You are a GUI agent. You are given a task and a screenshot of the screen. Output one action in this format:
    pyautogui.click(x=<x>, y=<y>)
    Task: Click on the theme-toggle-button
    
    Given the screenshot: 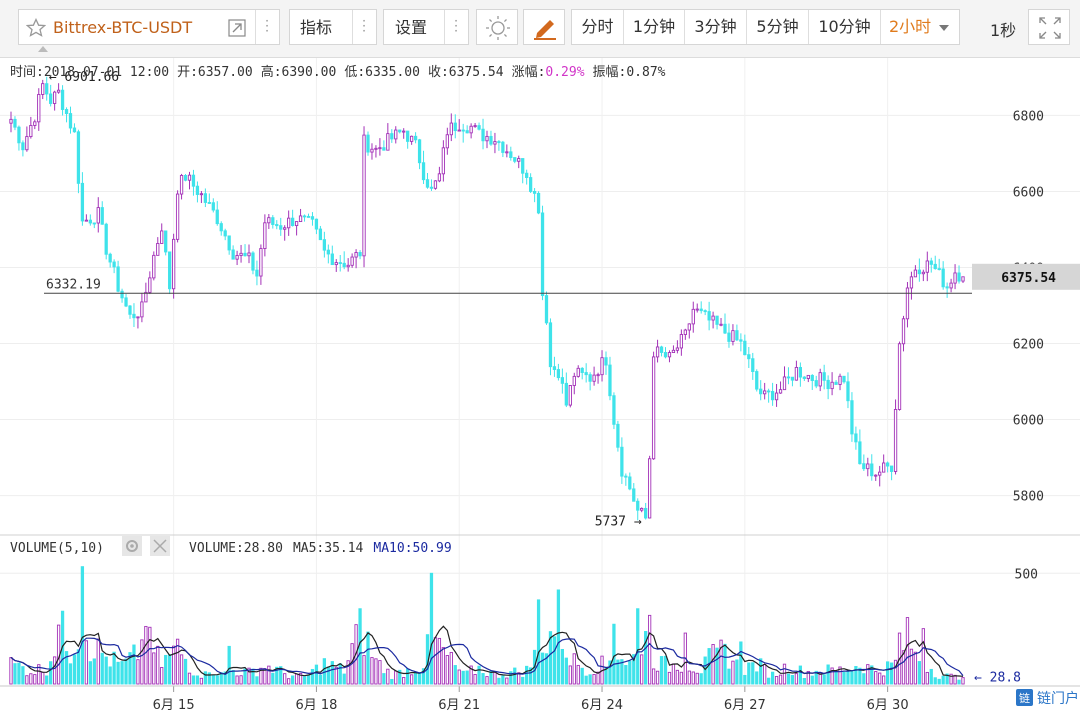 What is the action you would take?
    pyautogui.click(x=497, y=27)
    